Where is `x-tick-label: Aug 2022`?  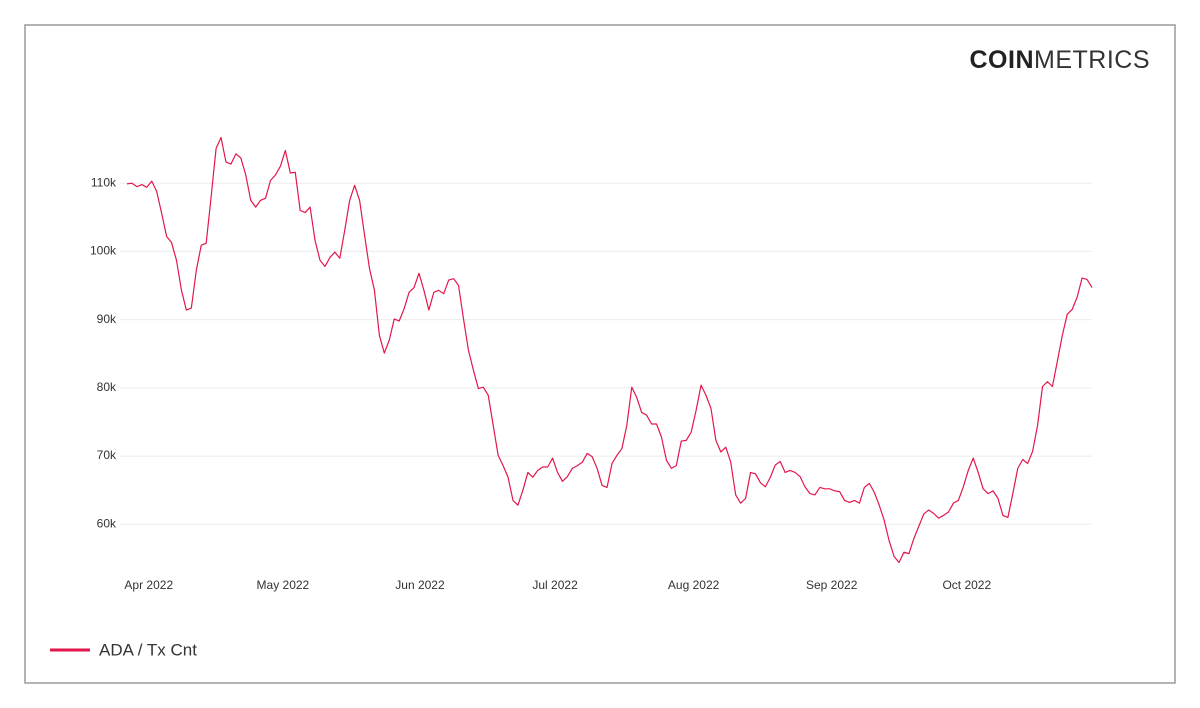
x-tick-label: Aug 2022 is located at coordinates (694, 585).